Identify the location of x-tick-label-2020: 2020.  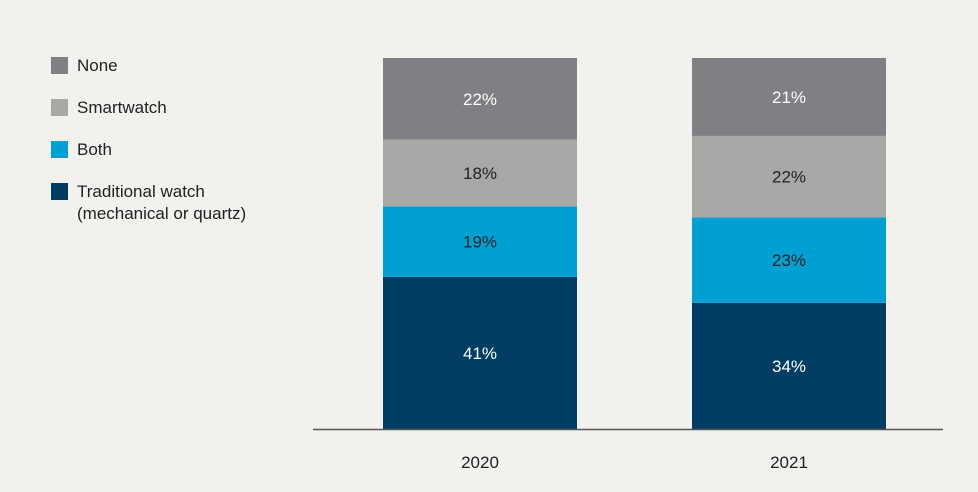
(480, 462).